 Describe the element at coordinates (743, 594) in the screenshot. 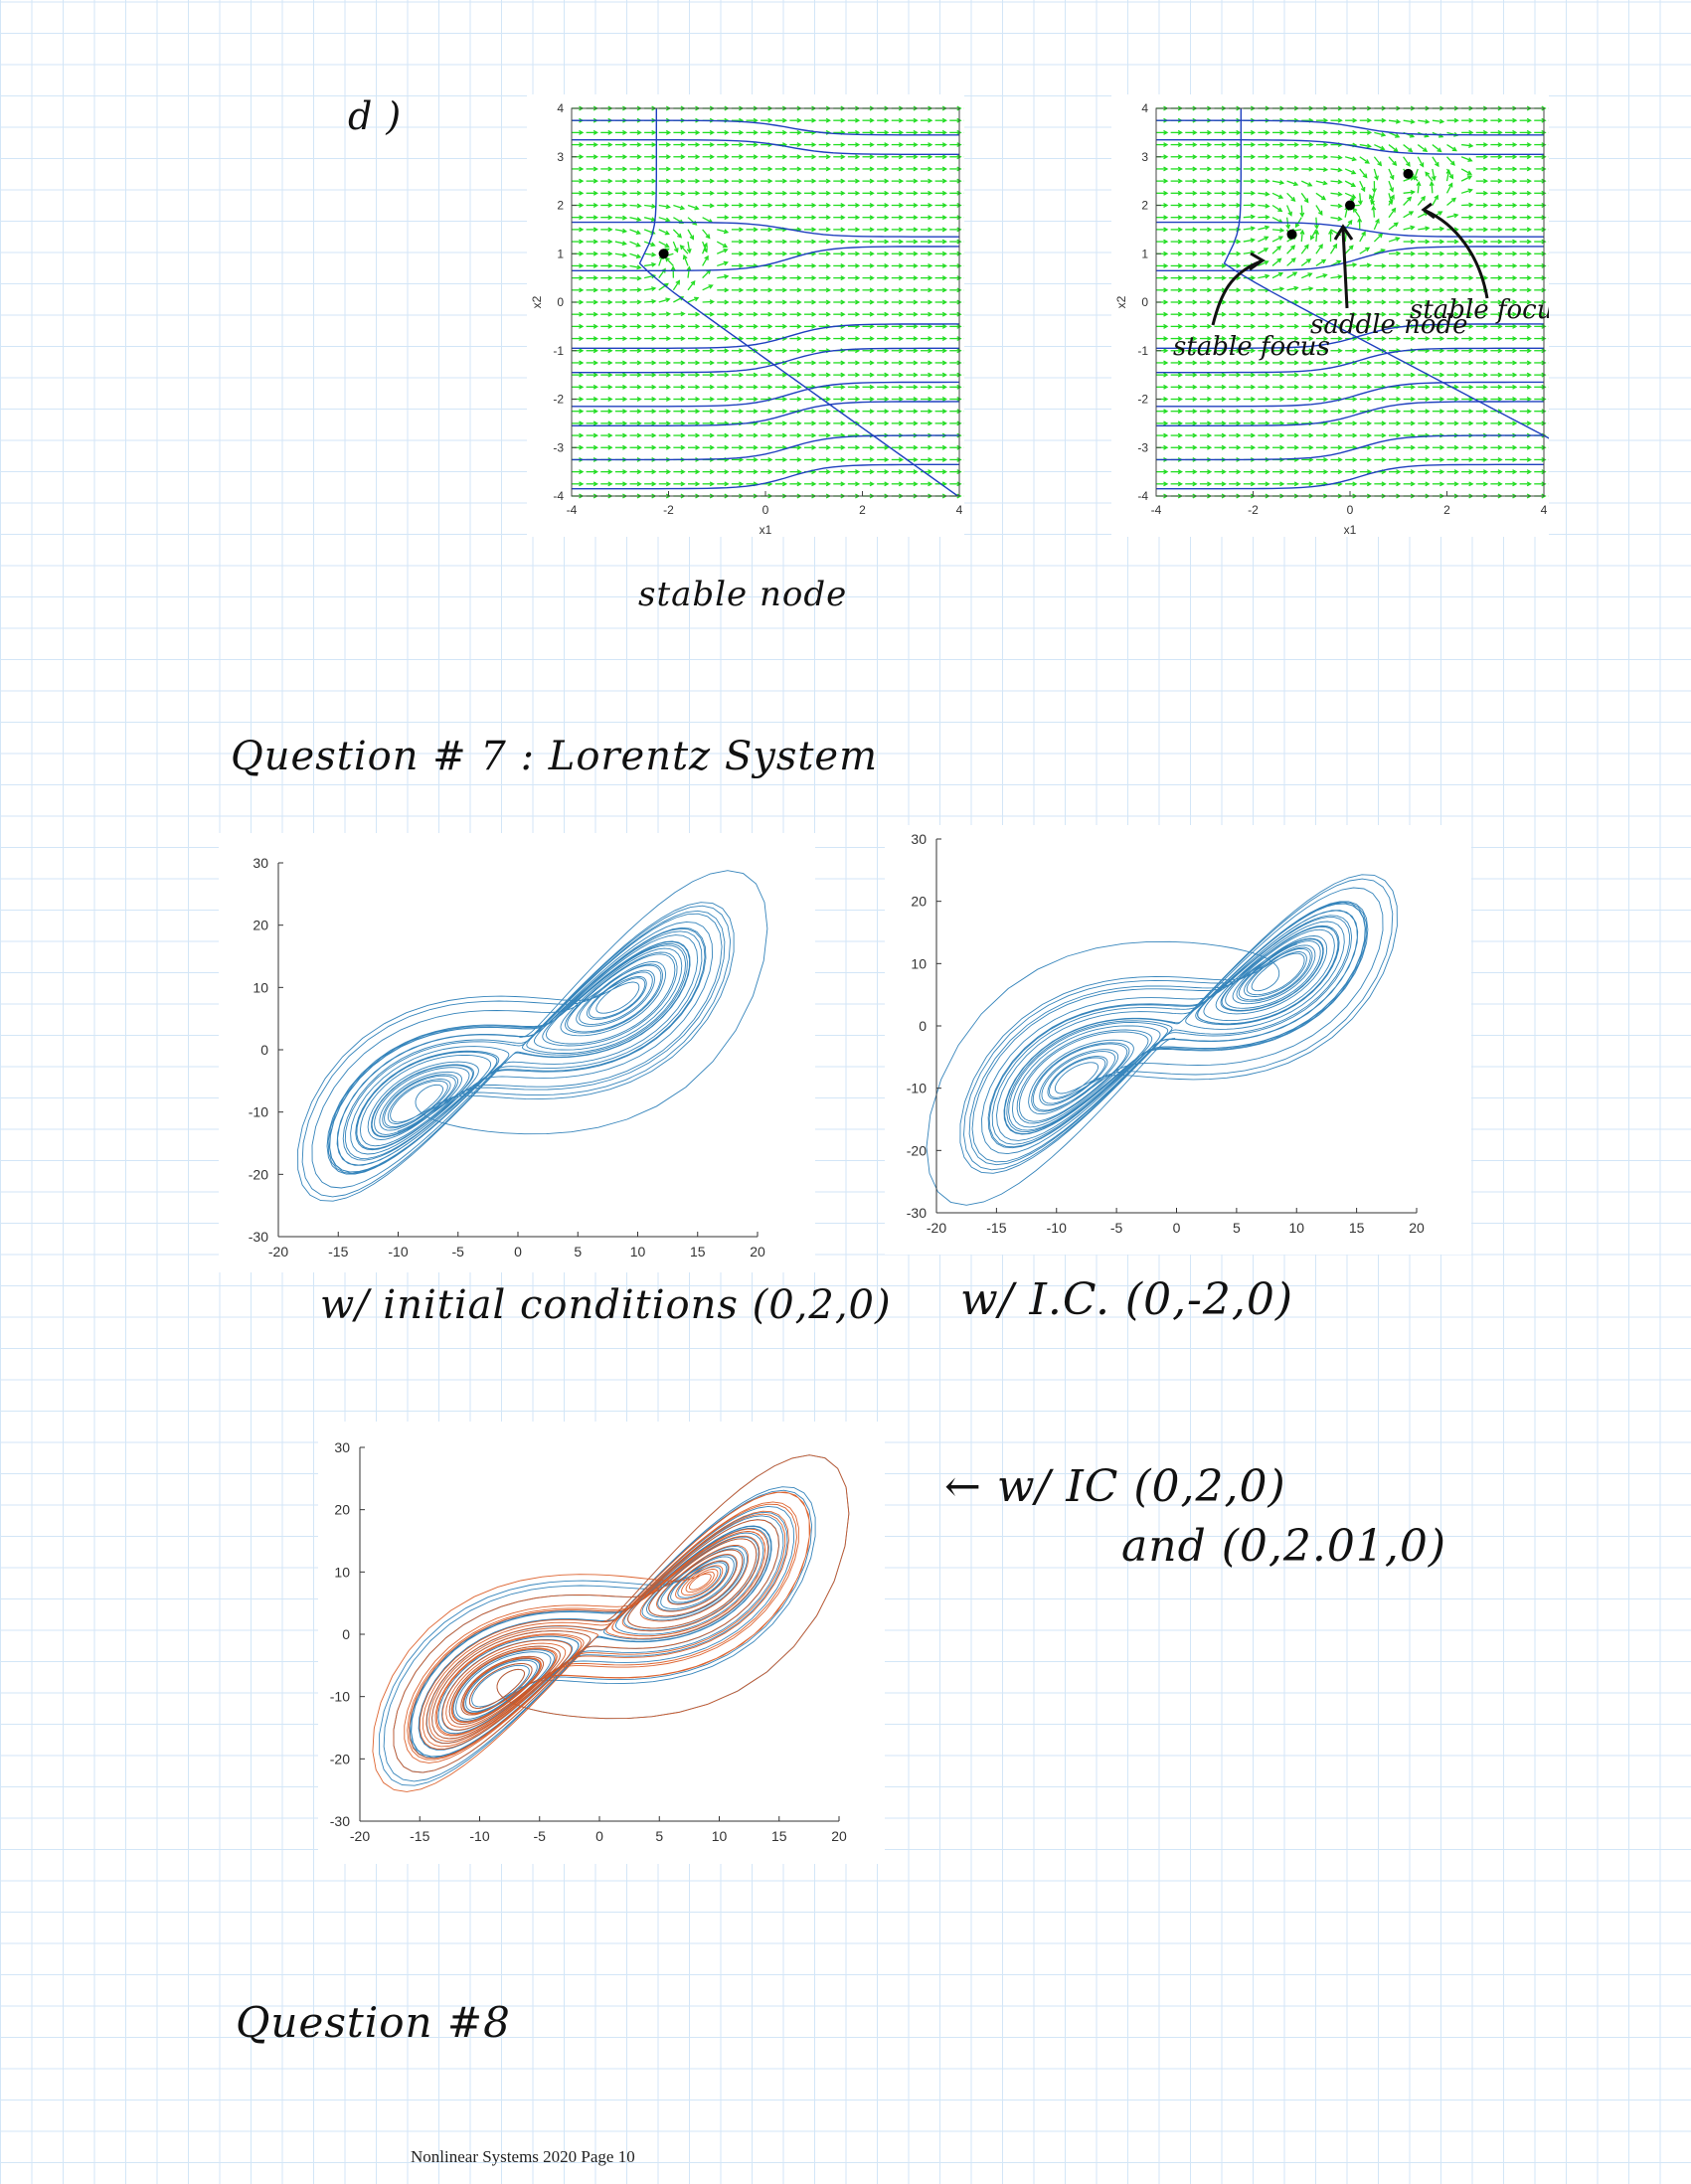

I see `stable-node-caption: stable node` at that location.